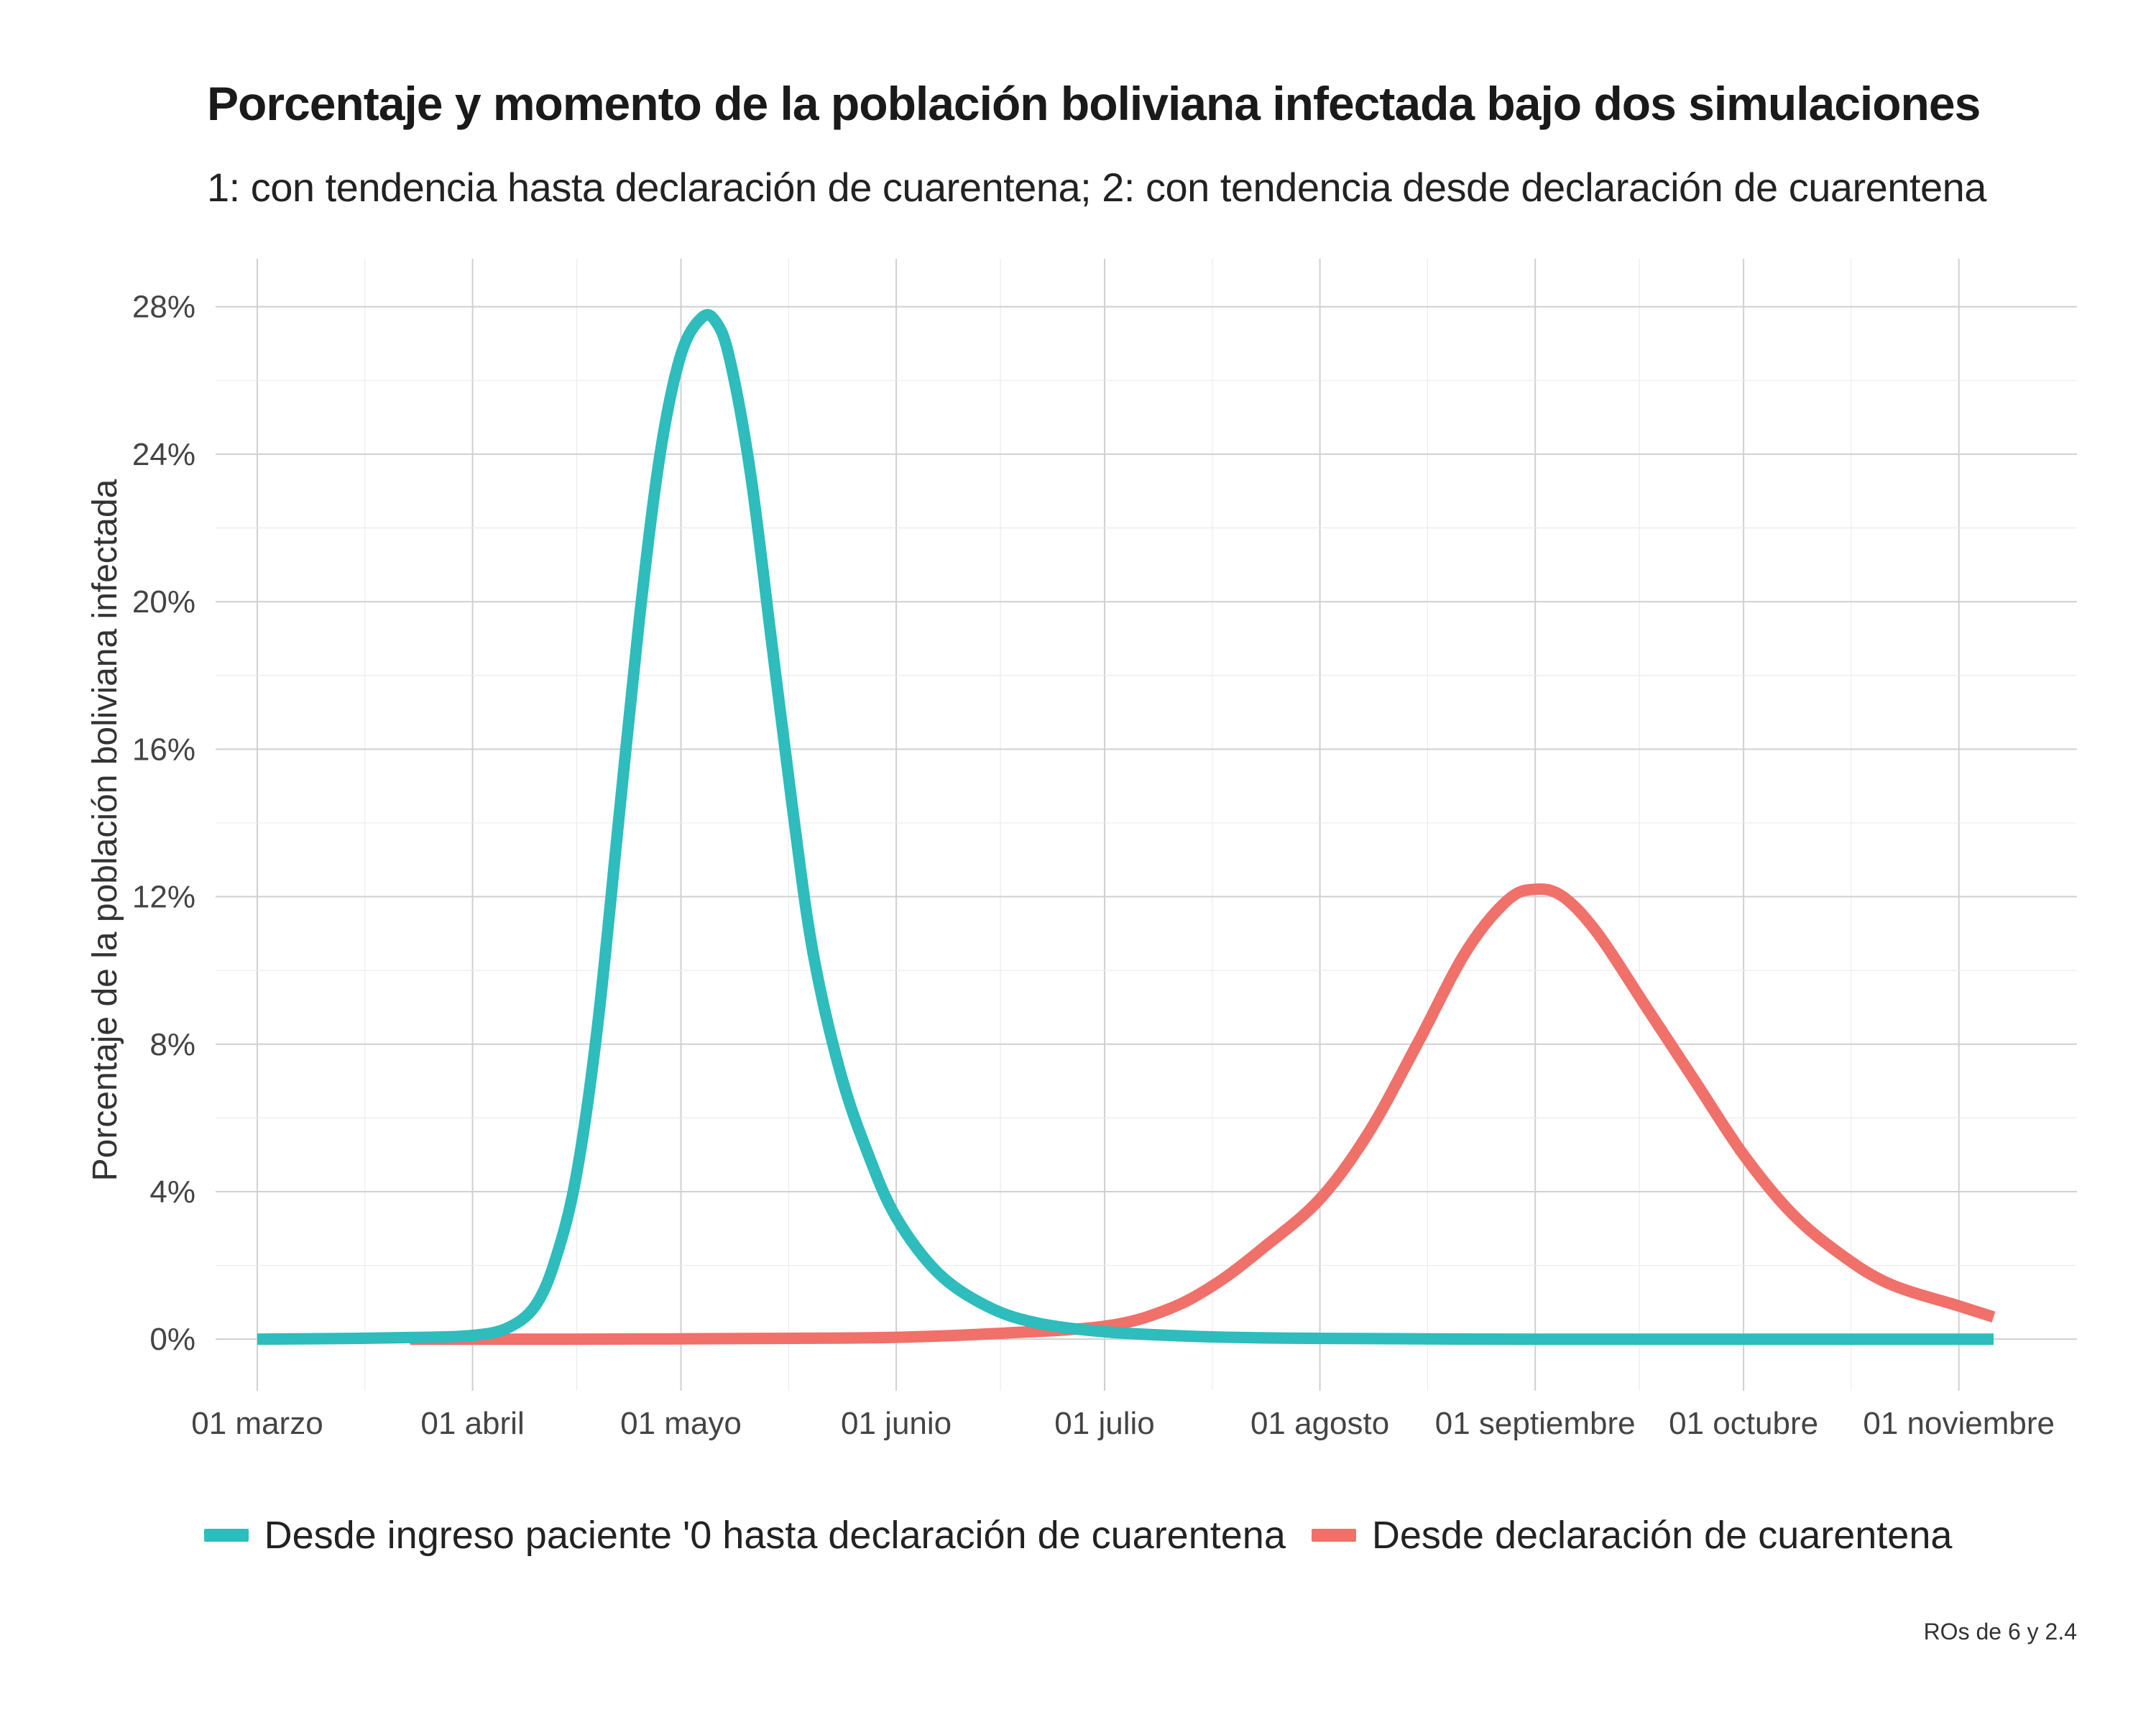  What do you see at coordinates (172, 1339) in the screenshot?
I see `y-tick-label: 0%` at bounding box center [172, 1339].